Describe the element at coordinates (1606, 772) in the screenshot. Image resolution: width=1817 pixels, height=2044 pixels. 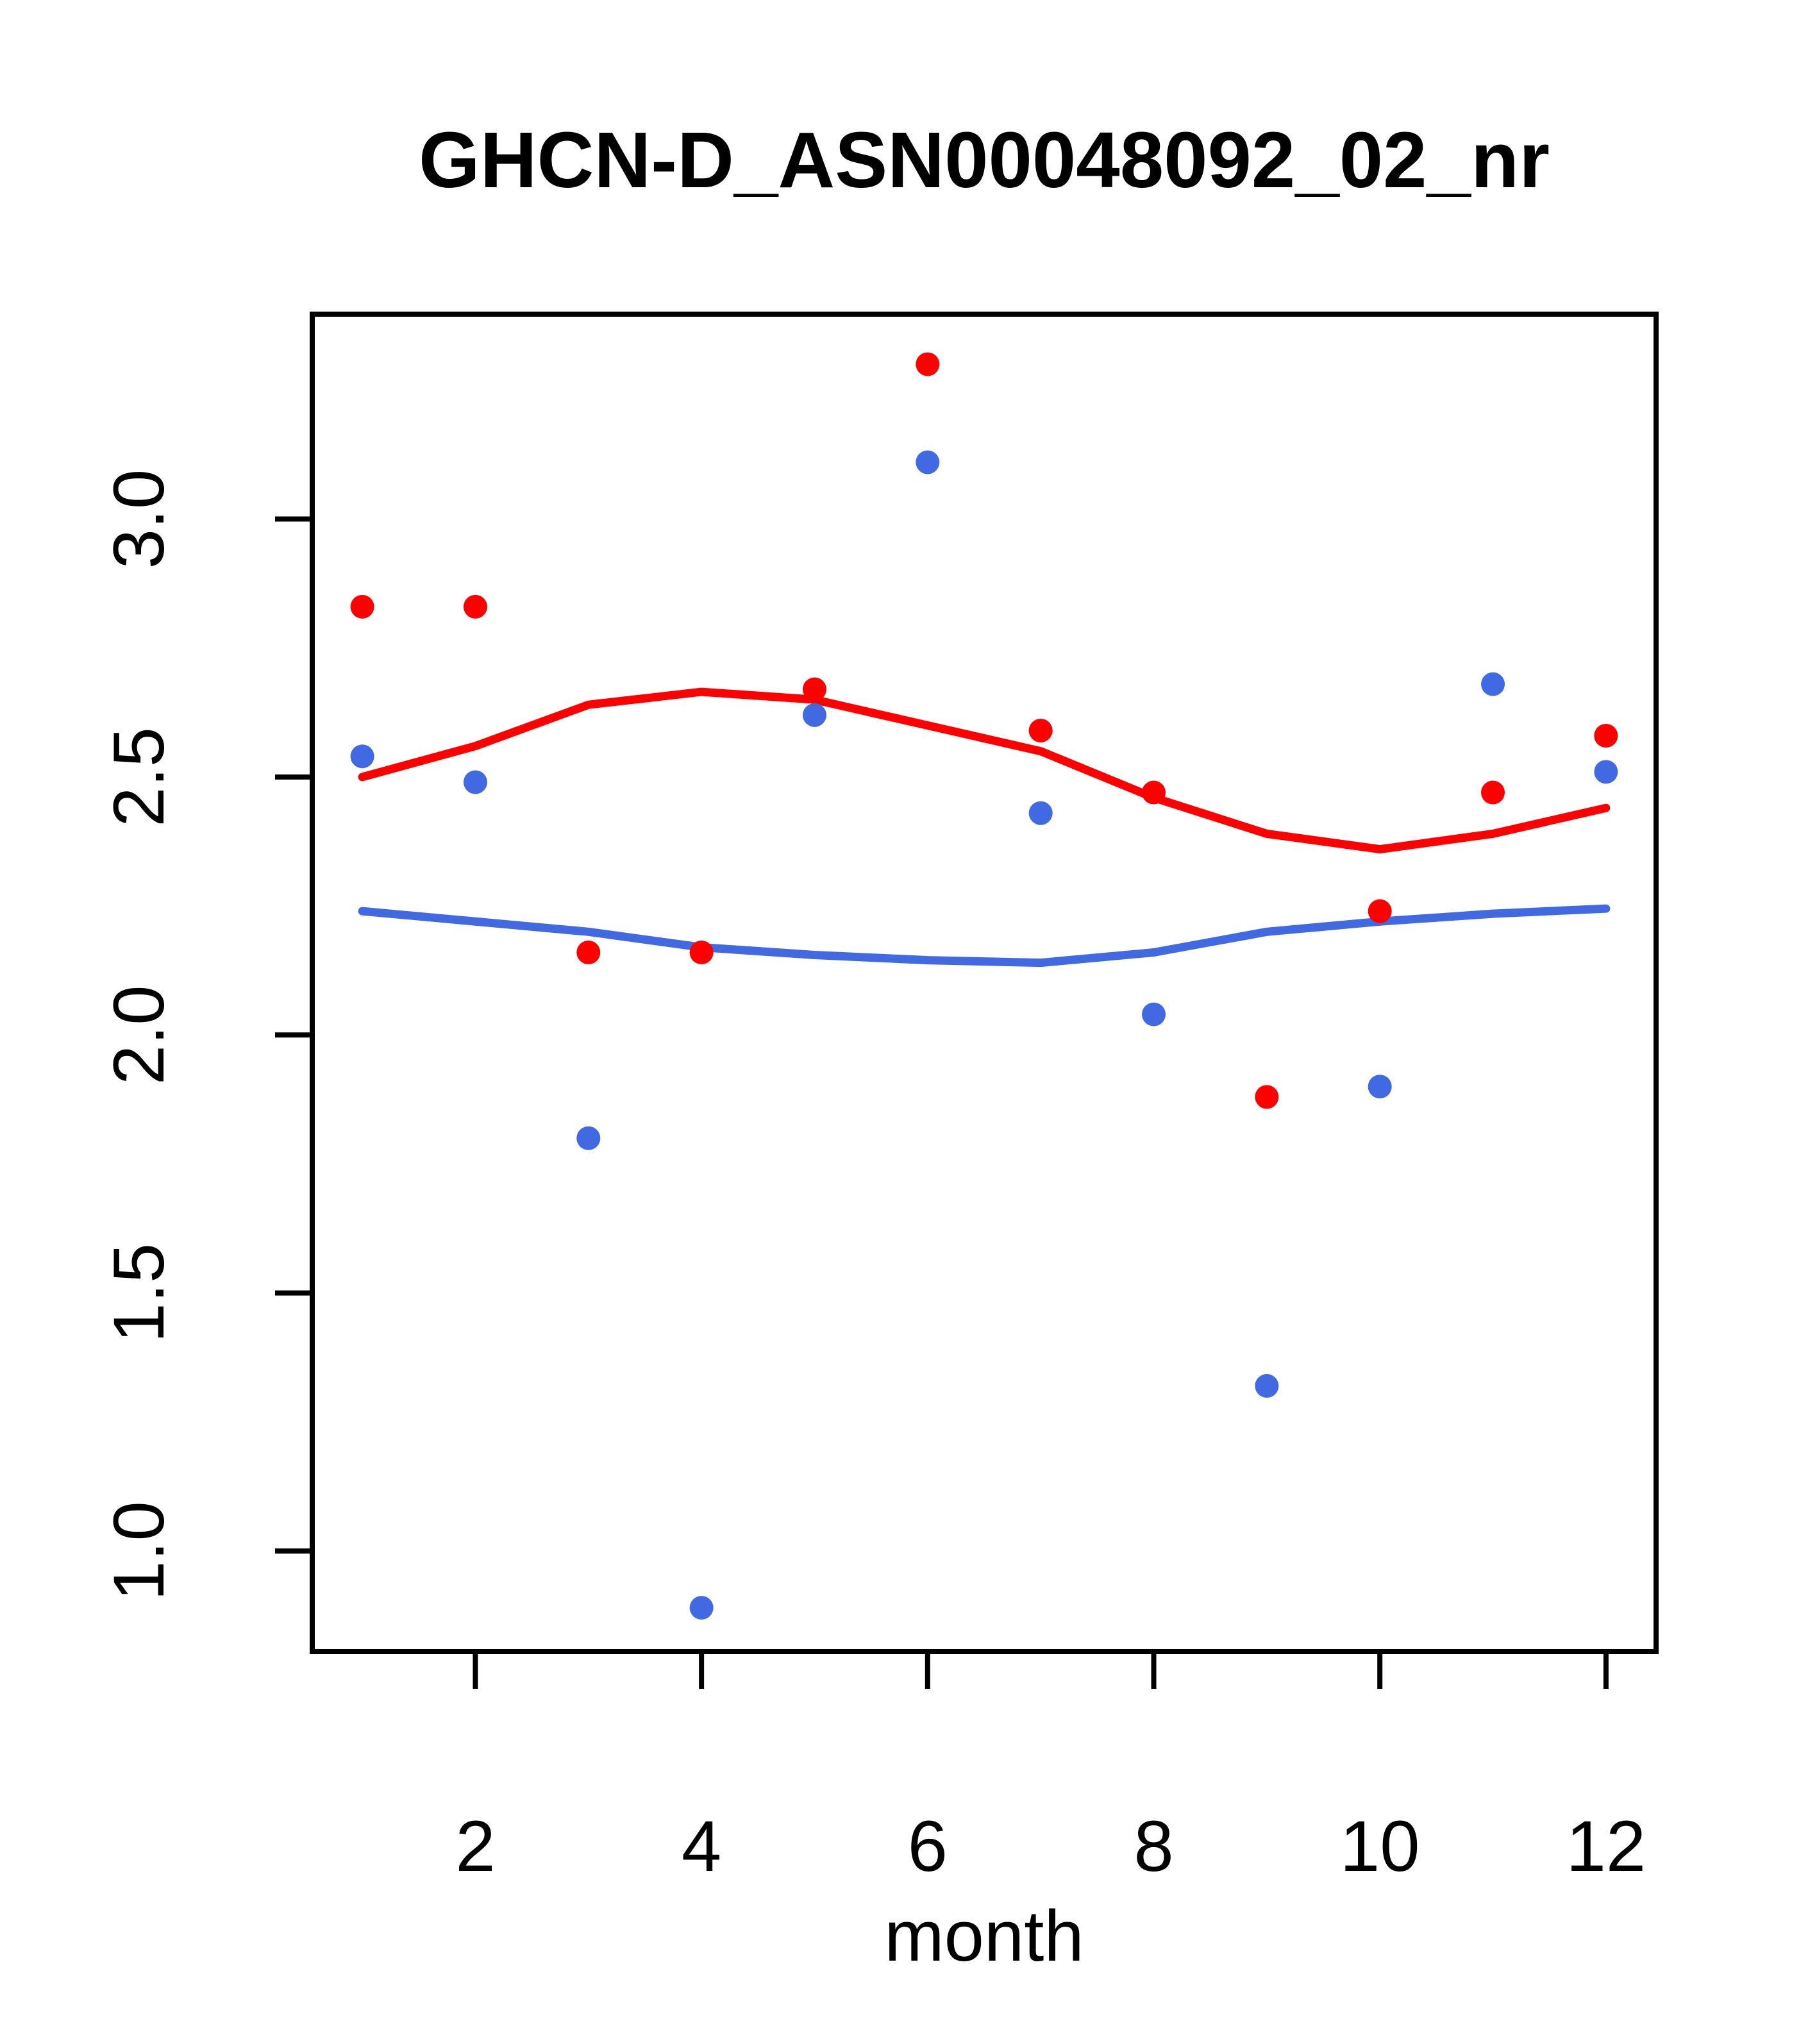
I see `blue-points-m12` at that location.